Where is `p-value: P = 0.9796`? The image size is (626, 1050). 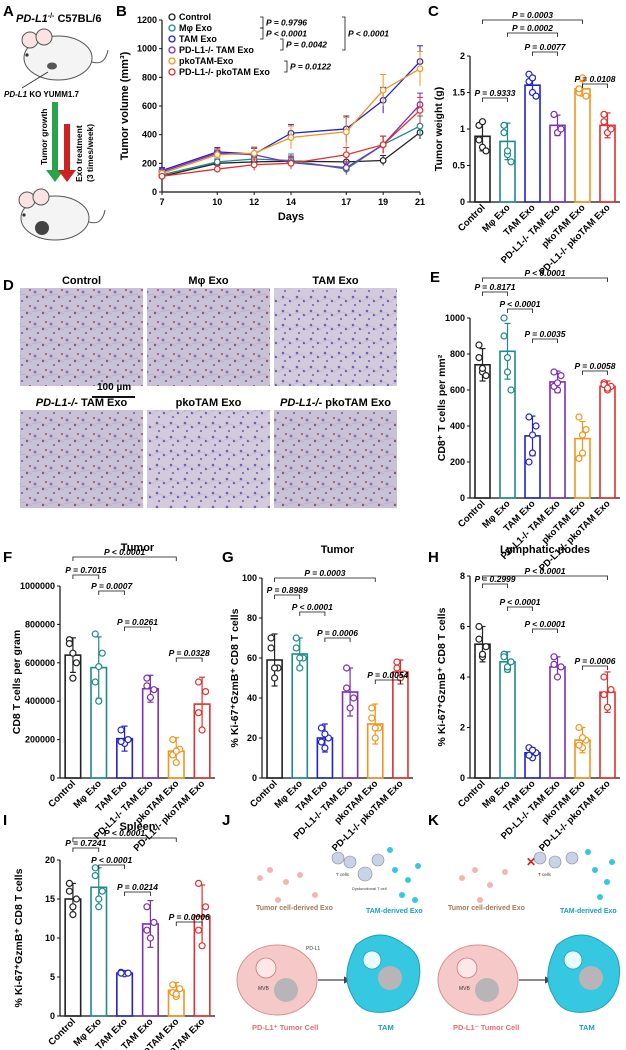 p-value: P = 0.9796 is located at coordinates (286, 23).